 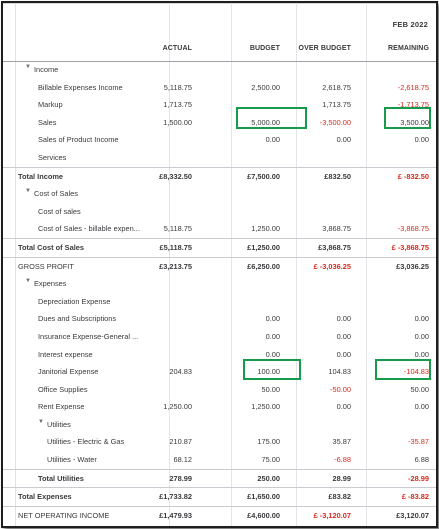 What do you see at coordinates (219, 319) in the screenshot?
I see `table-row: Dues and Subscriptions 0.00 0.00 0.00` at bounding box center [219, 319].